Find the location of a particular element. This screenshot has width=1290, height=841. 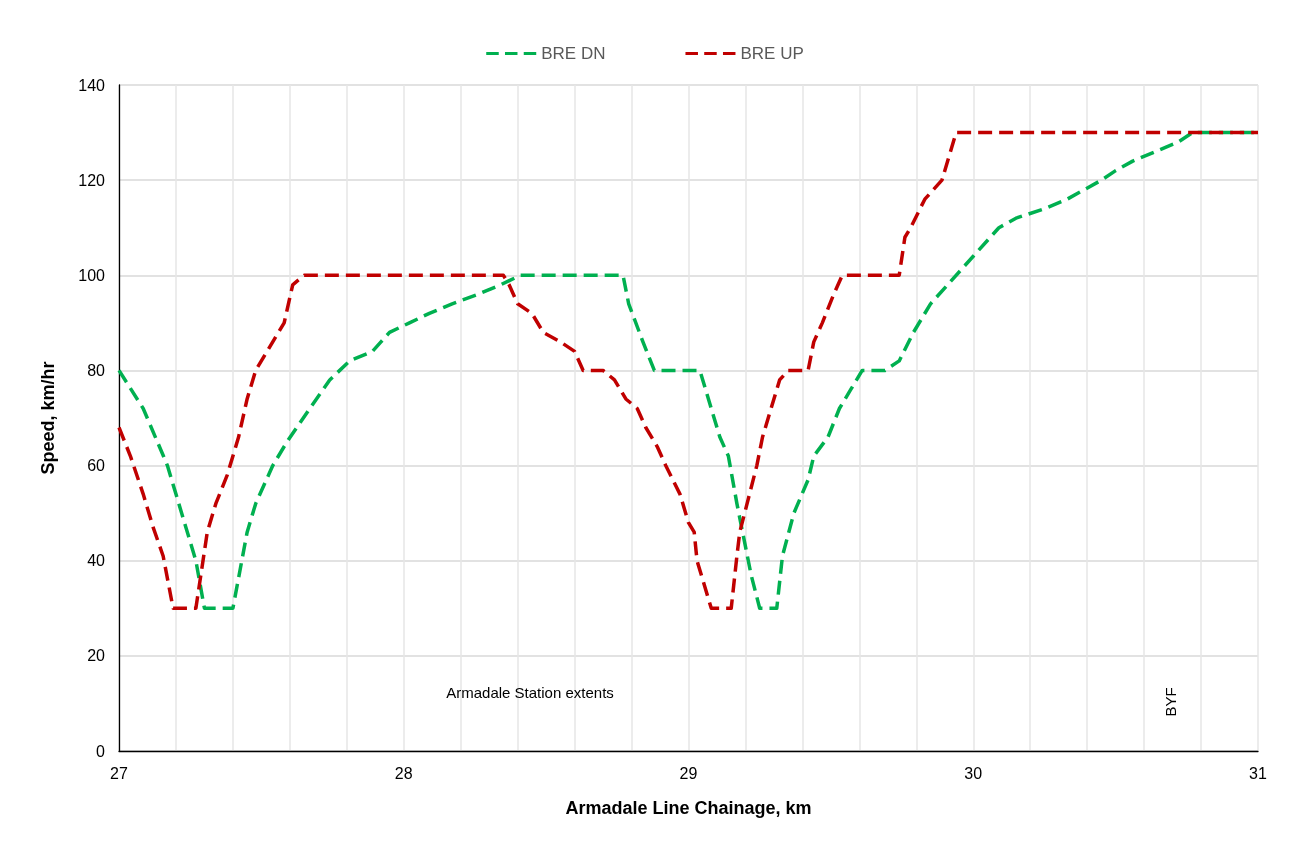

x-tick-label: 29 is located at coordinates (688, 773).